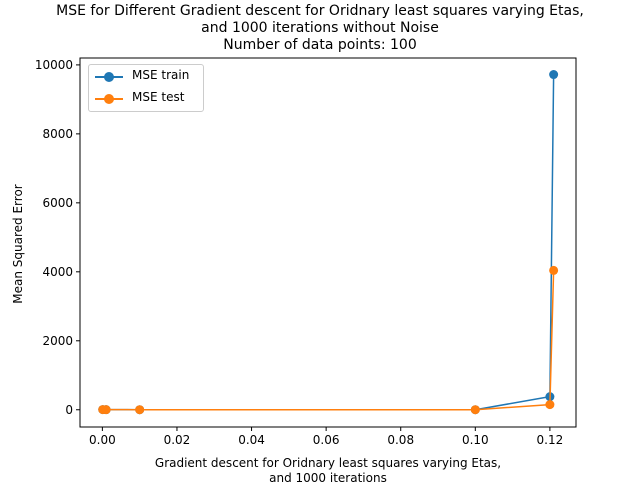 The image size is (640, 485). Describe the element at coordinates (146, 88) in the screenshot. I see `legend: MSE train MSE test` at that location.